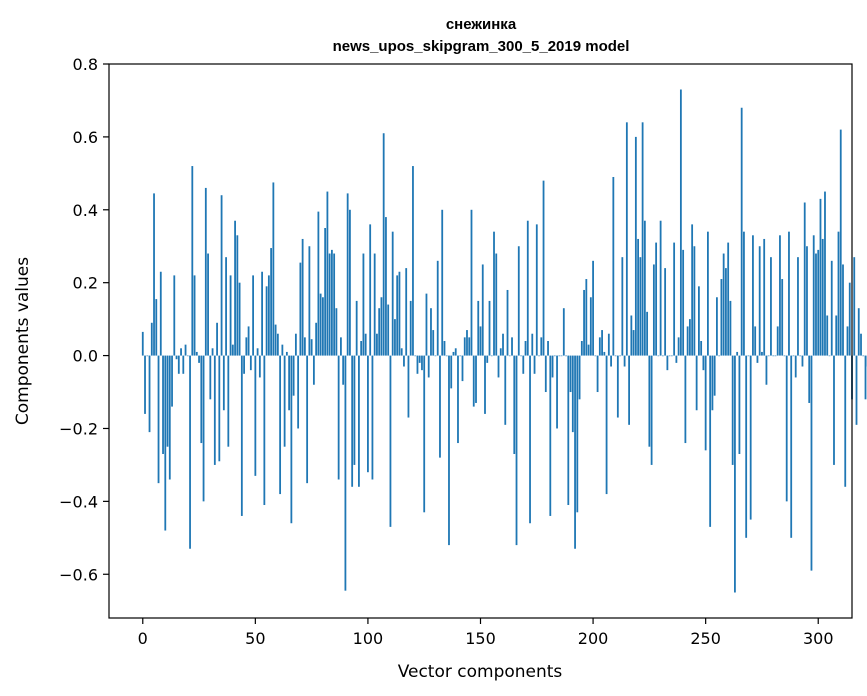  What do you see at coordinates (368, 638) in the screenshot?
I see `x-tick-label: 100` at bounding box center [368, 638].